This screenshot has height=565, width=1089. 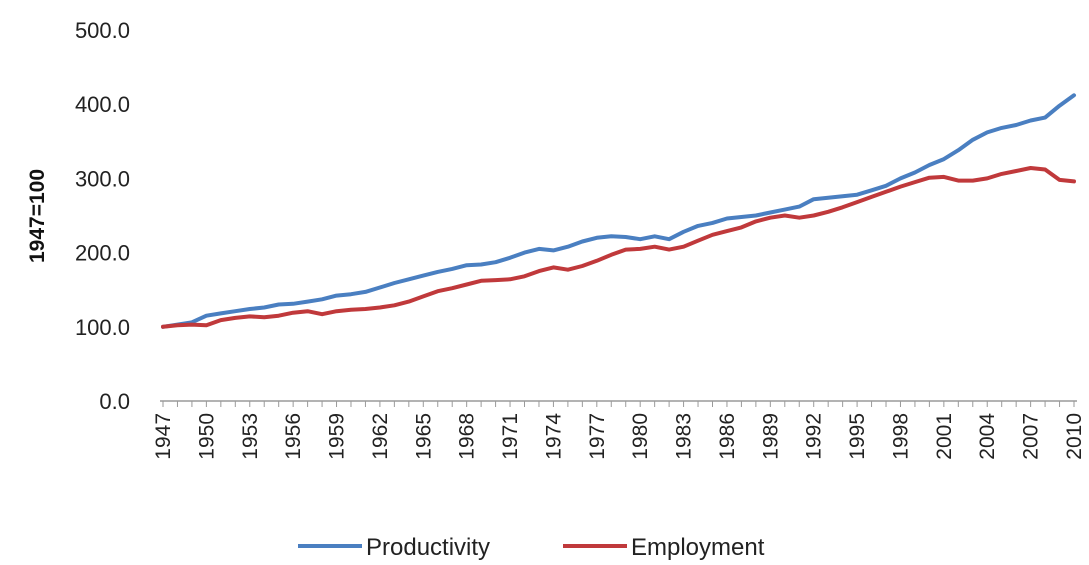 I want to click on x-tick-label: 1974, so click(x=553, y=436).